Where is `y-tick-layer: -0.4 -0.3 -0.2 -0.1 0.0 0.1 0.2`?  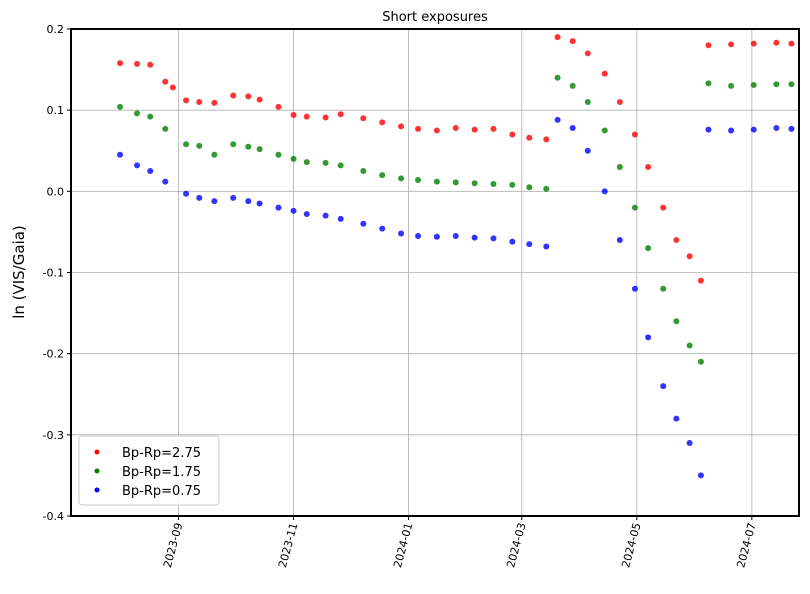 y-tick-layer: -0.4 -0.3 -0.2 -0.1 0.0 0.1 0.2 is located at coordinates (57, 273).